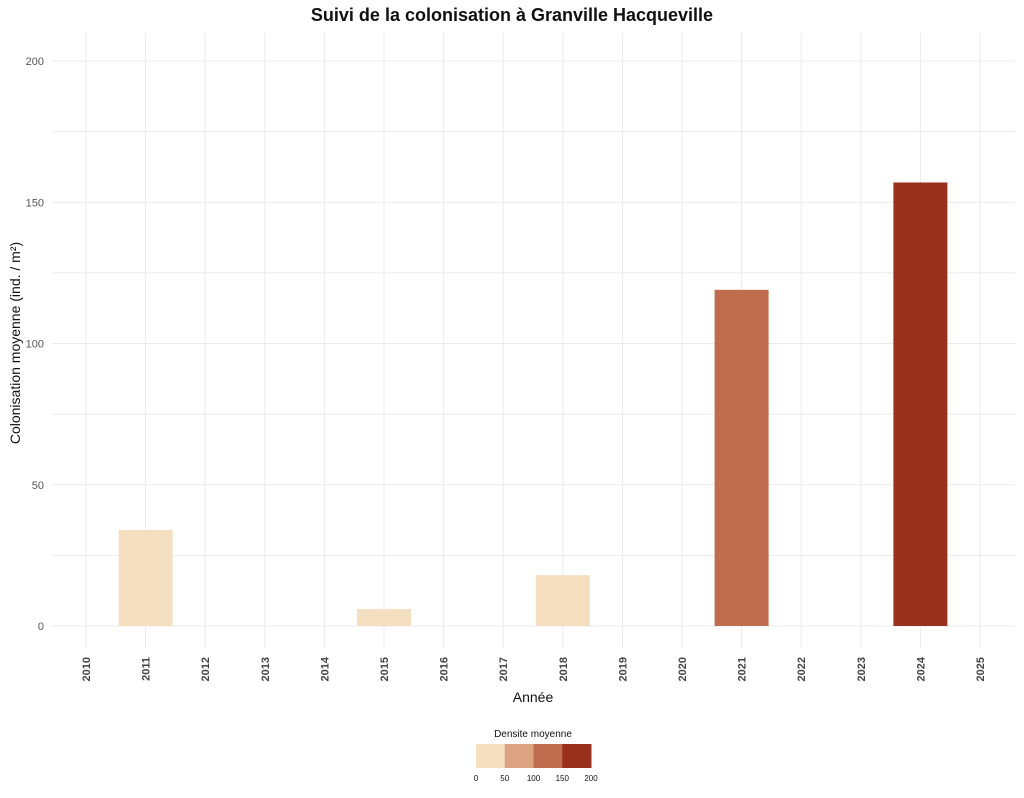 This screenshot has height=798, width=1024. I want to click on legend: Densite moyenne 0 50 100 150 200, so click(536, 756).